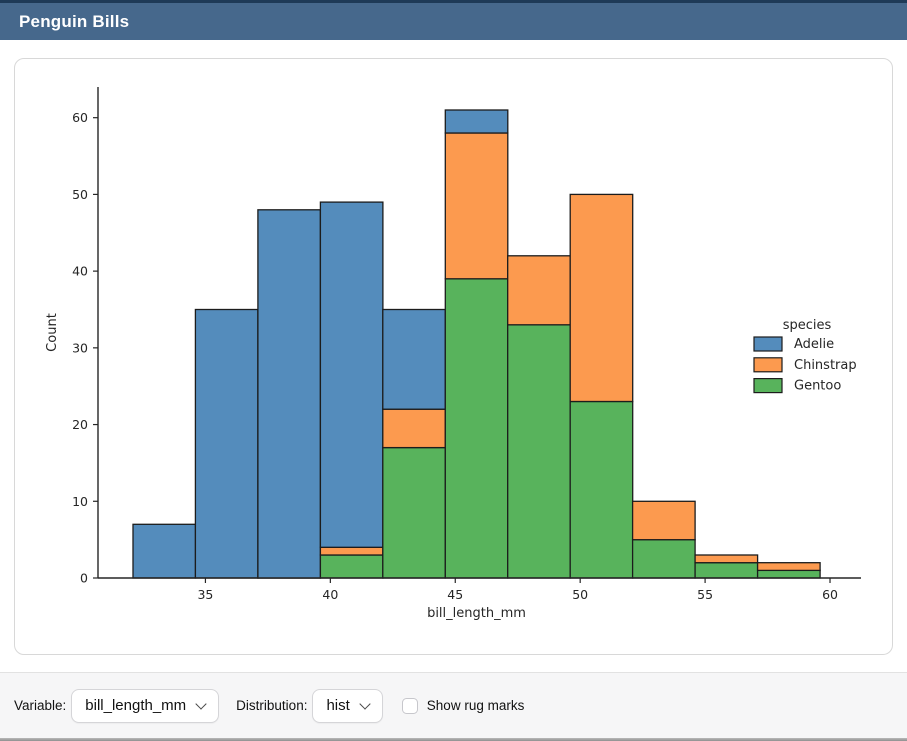  I want to click on legend-entry-label: Chinstrap, so click(825, 365).